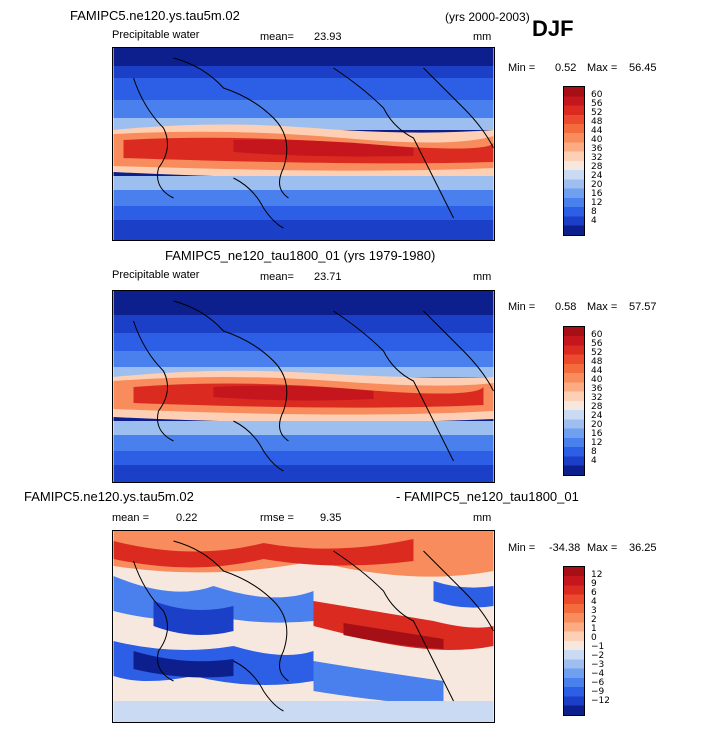 This screenshot has height=730, width=712. What do you see at coordinates (597, 194) in the screenshot?
I see `panel1-colorbar-label: 16` at bounding box center [597, 194].